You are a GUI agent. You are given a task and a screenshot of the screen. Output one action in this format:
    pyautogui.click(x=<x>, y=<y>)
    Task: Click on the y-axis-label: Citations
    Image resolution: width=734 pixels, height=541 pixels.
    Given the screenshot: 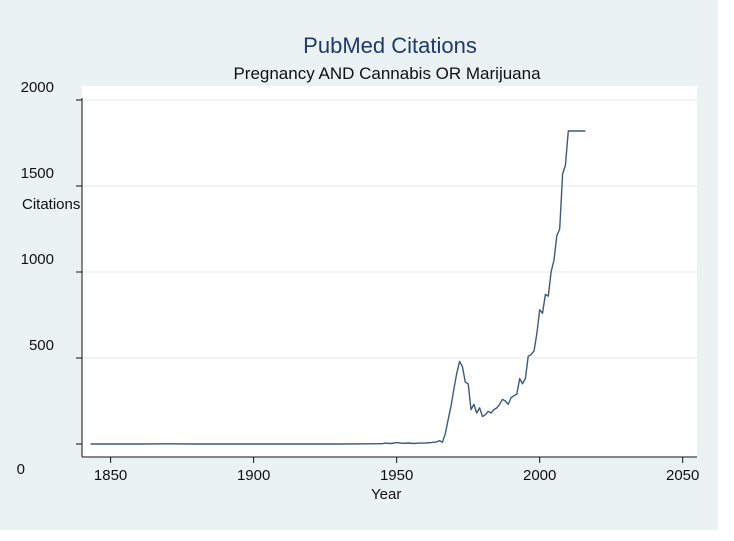 What is the action you would take?
    pyautogui.click(x=51, y=204)
    